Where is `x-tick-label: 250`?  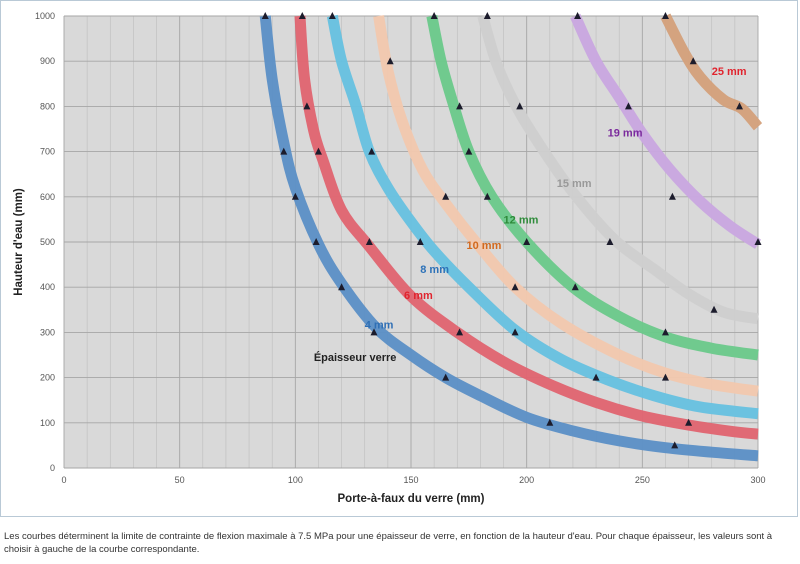
x-tick-label: 250 is located at coordinates (642, 480).